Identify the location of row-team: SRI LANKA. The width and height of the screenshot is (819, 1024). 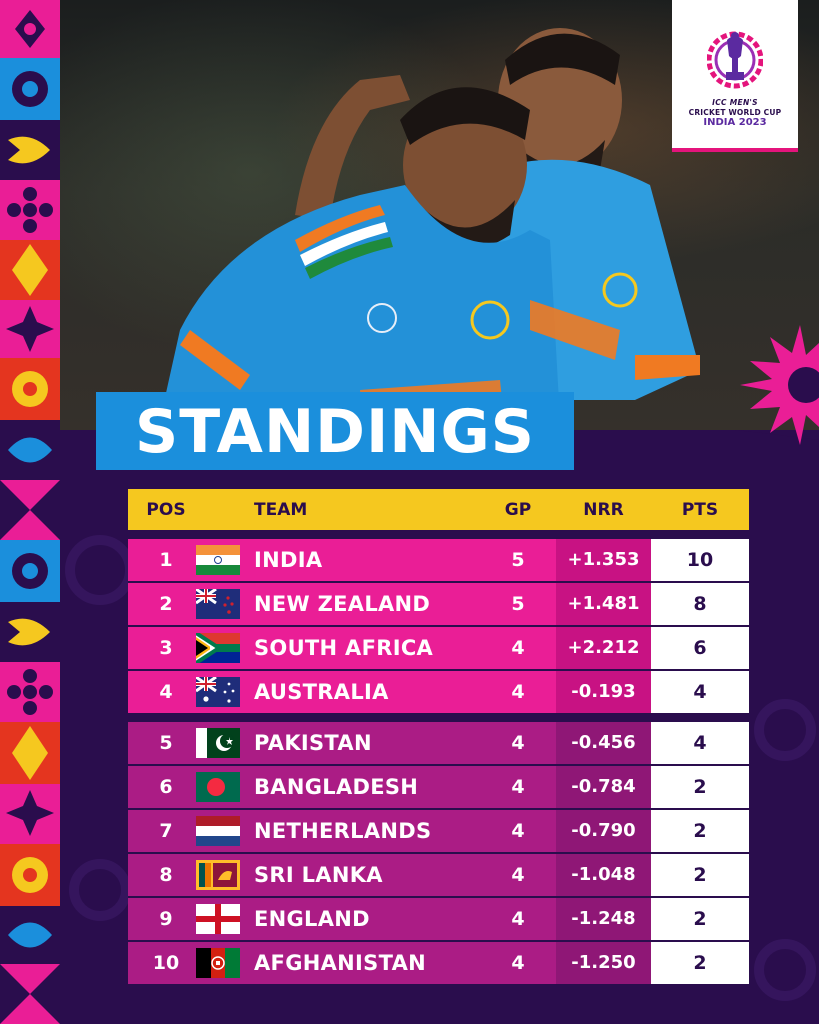
(318, 875).